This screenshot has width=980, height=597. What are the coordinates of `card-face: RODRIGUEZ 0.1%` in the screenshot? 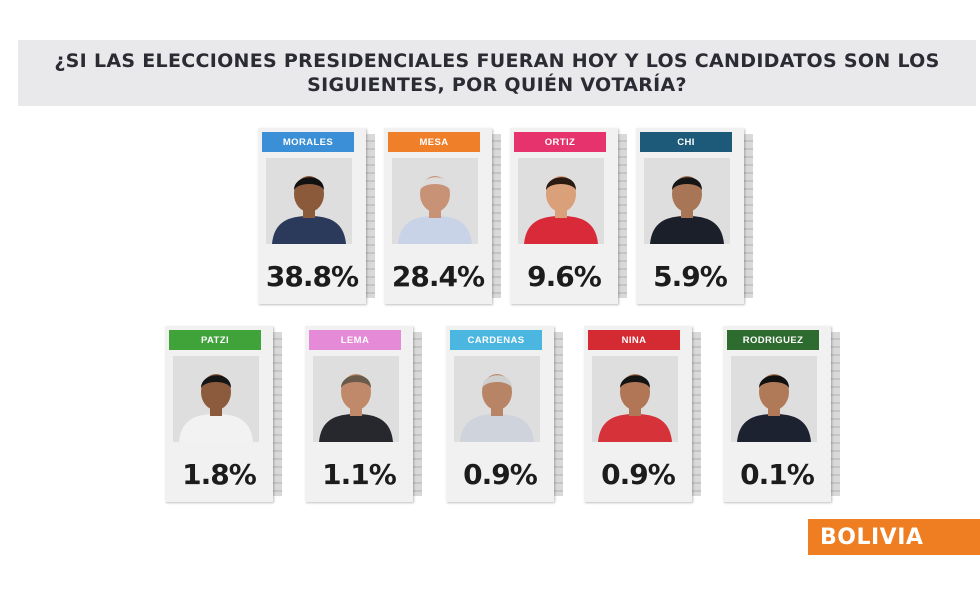 It's located at (777, 414).